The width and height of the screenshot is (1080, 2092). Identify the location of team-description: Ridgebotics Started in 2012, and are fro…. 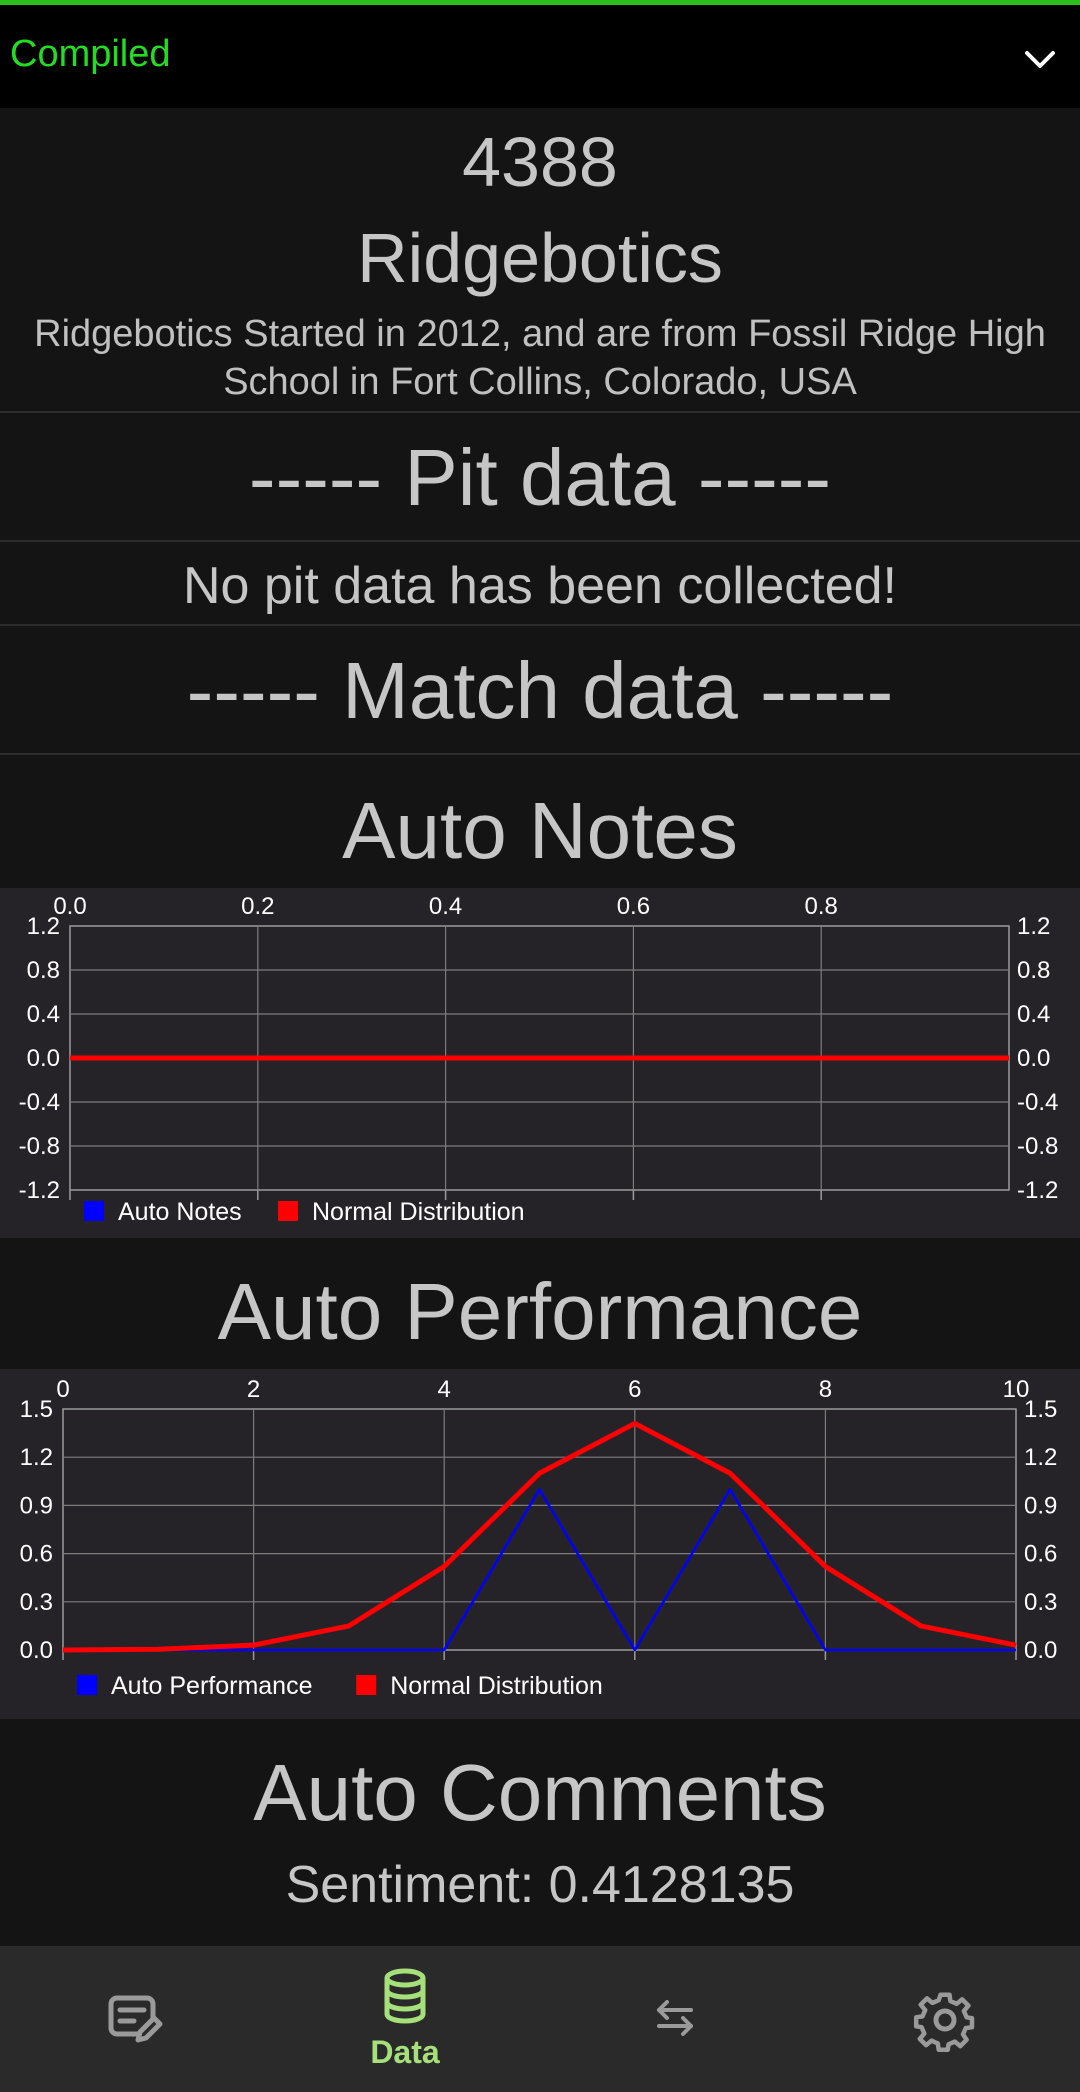
(540, 358).